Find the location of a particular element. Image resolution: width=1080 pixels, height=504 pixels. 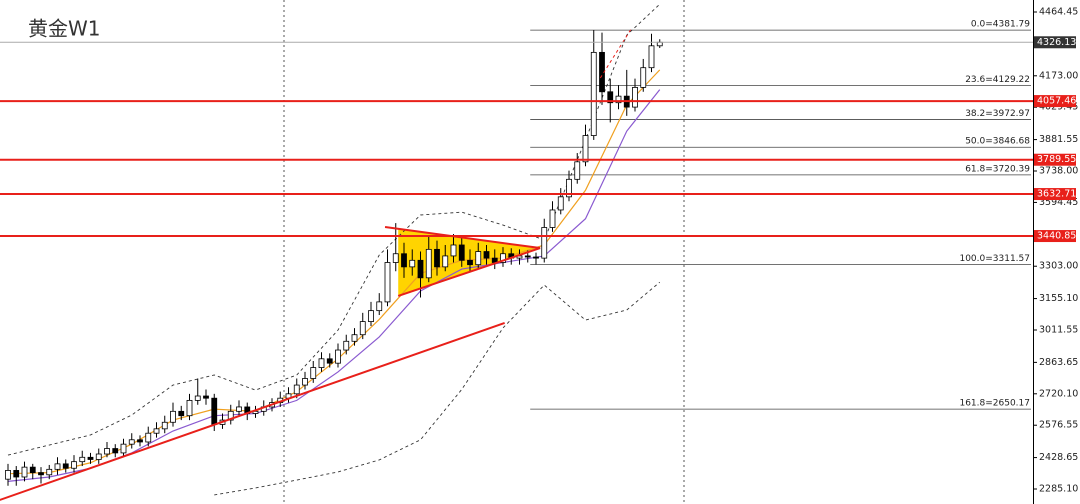

y-tick-label: 3011.55 is located at coordinates (1058, 330).